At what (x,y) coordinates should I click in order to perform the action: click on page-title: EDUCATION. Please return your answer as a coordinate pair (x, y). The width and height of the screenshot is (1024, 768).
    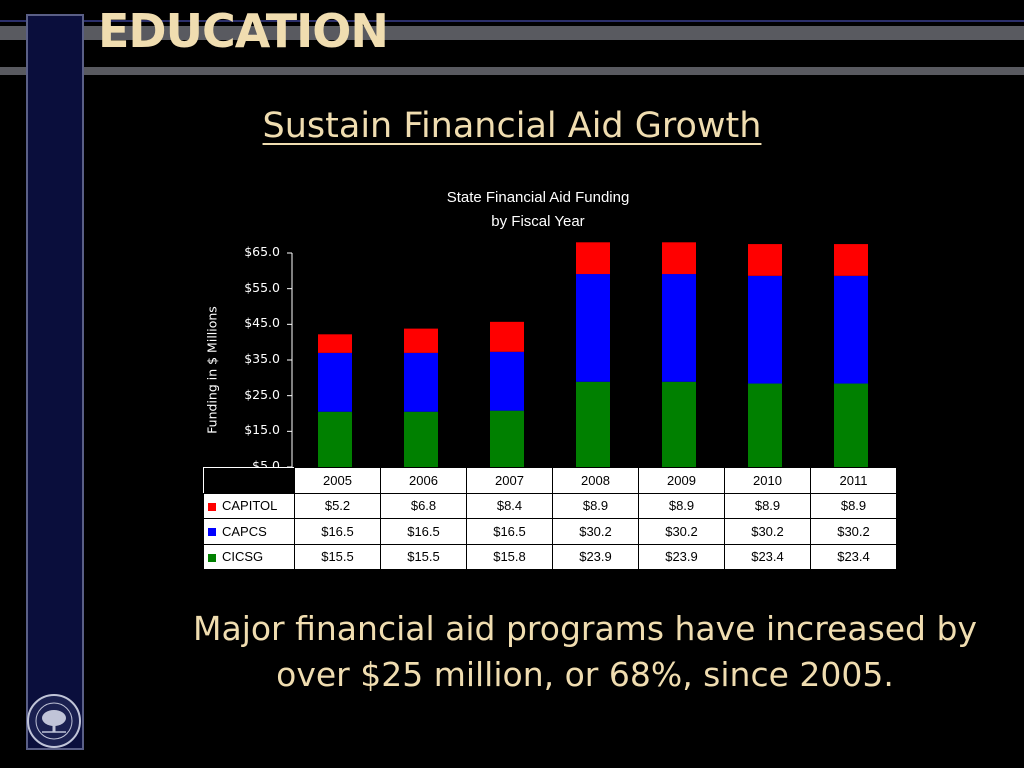
    Looking at the image, I should click on (243, 31).